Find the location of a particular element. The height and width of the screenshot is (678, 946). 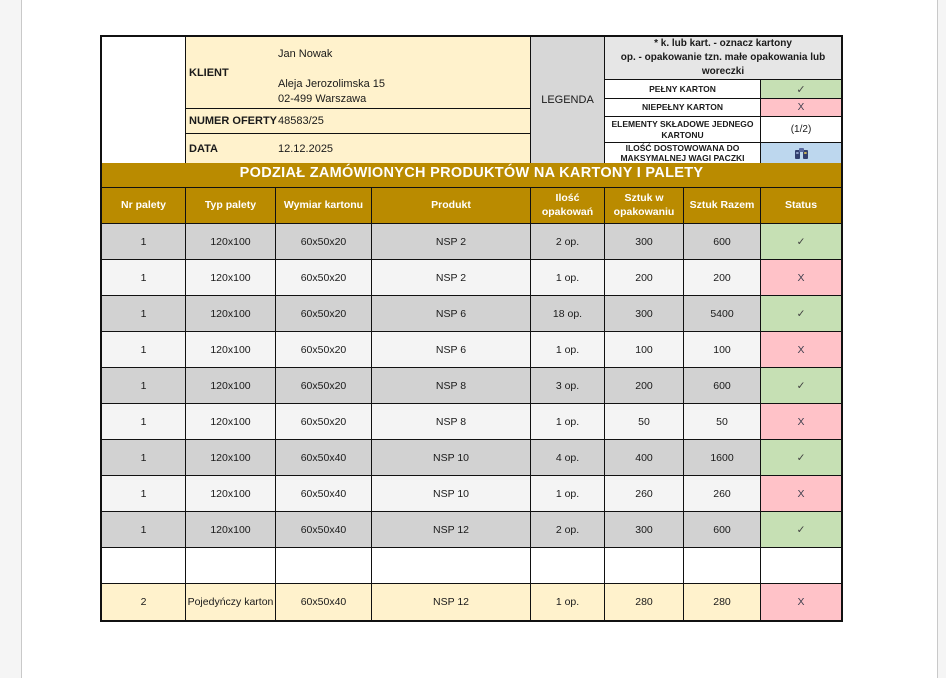

header-sztuk-w-opakowaniu: Sztuk w opakowaniu is located at coordinates (644, 205).